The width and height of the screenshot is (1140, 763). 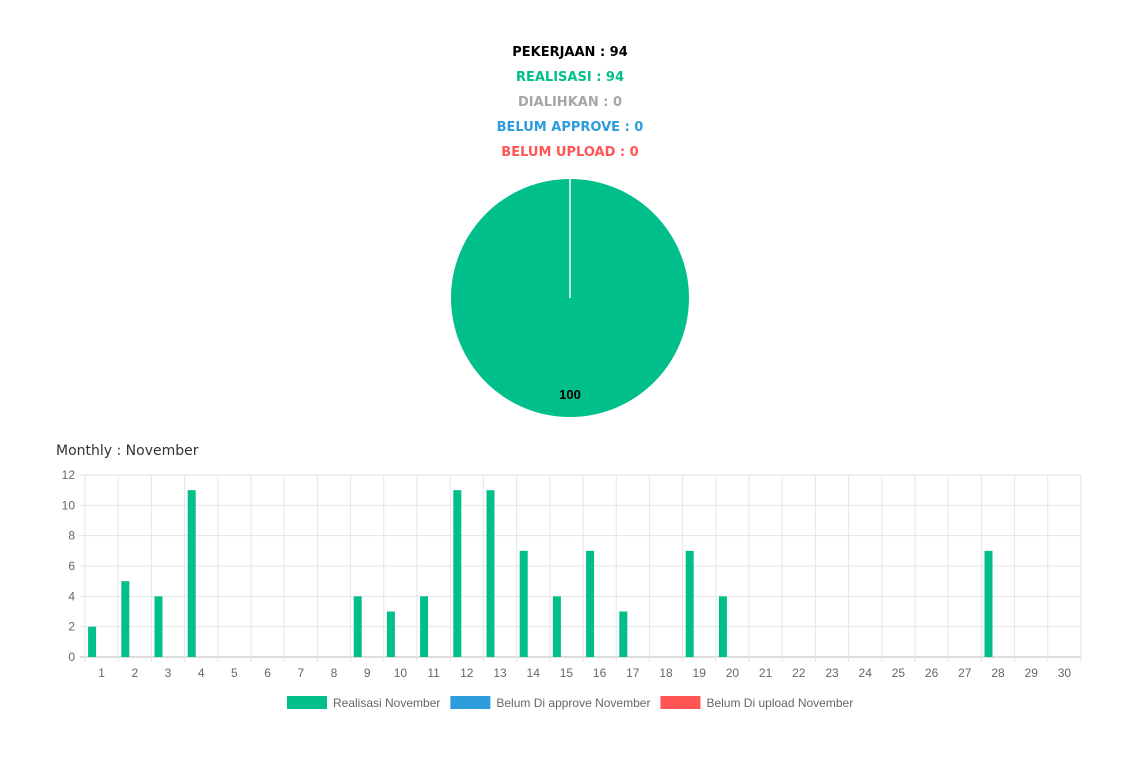 I want to click on x-tick-label: 13, so click(x=500, y=673).